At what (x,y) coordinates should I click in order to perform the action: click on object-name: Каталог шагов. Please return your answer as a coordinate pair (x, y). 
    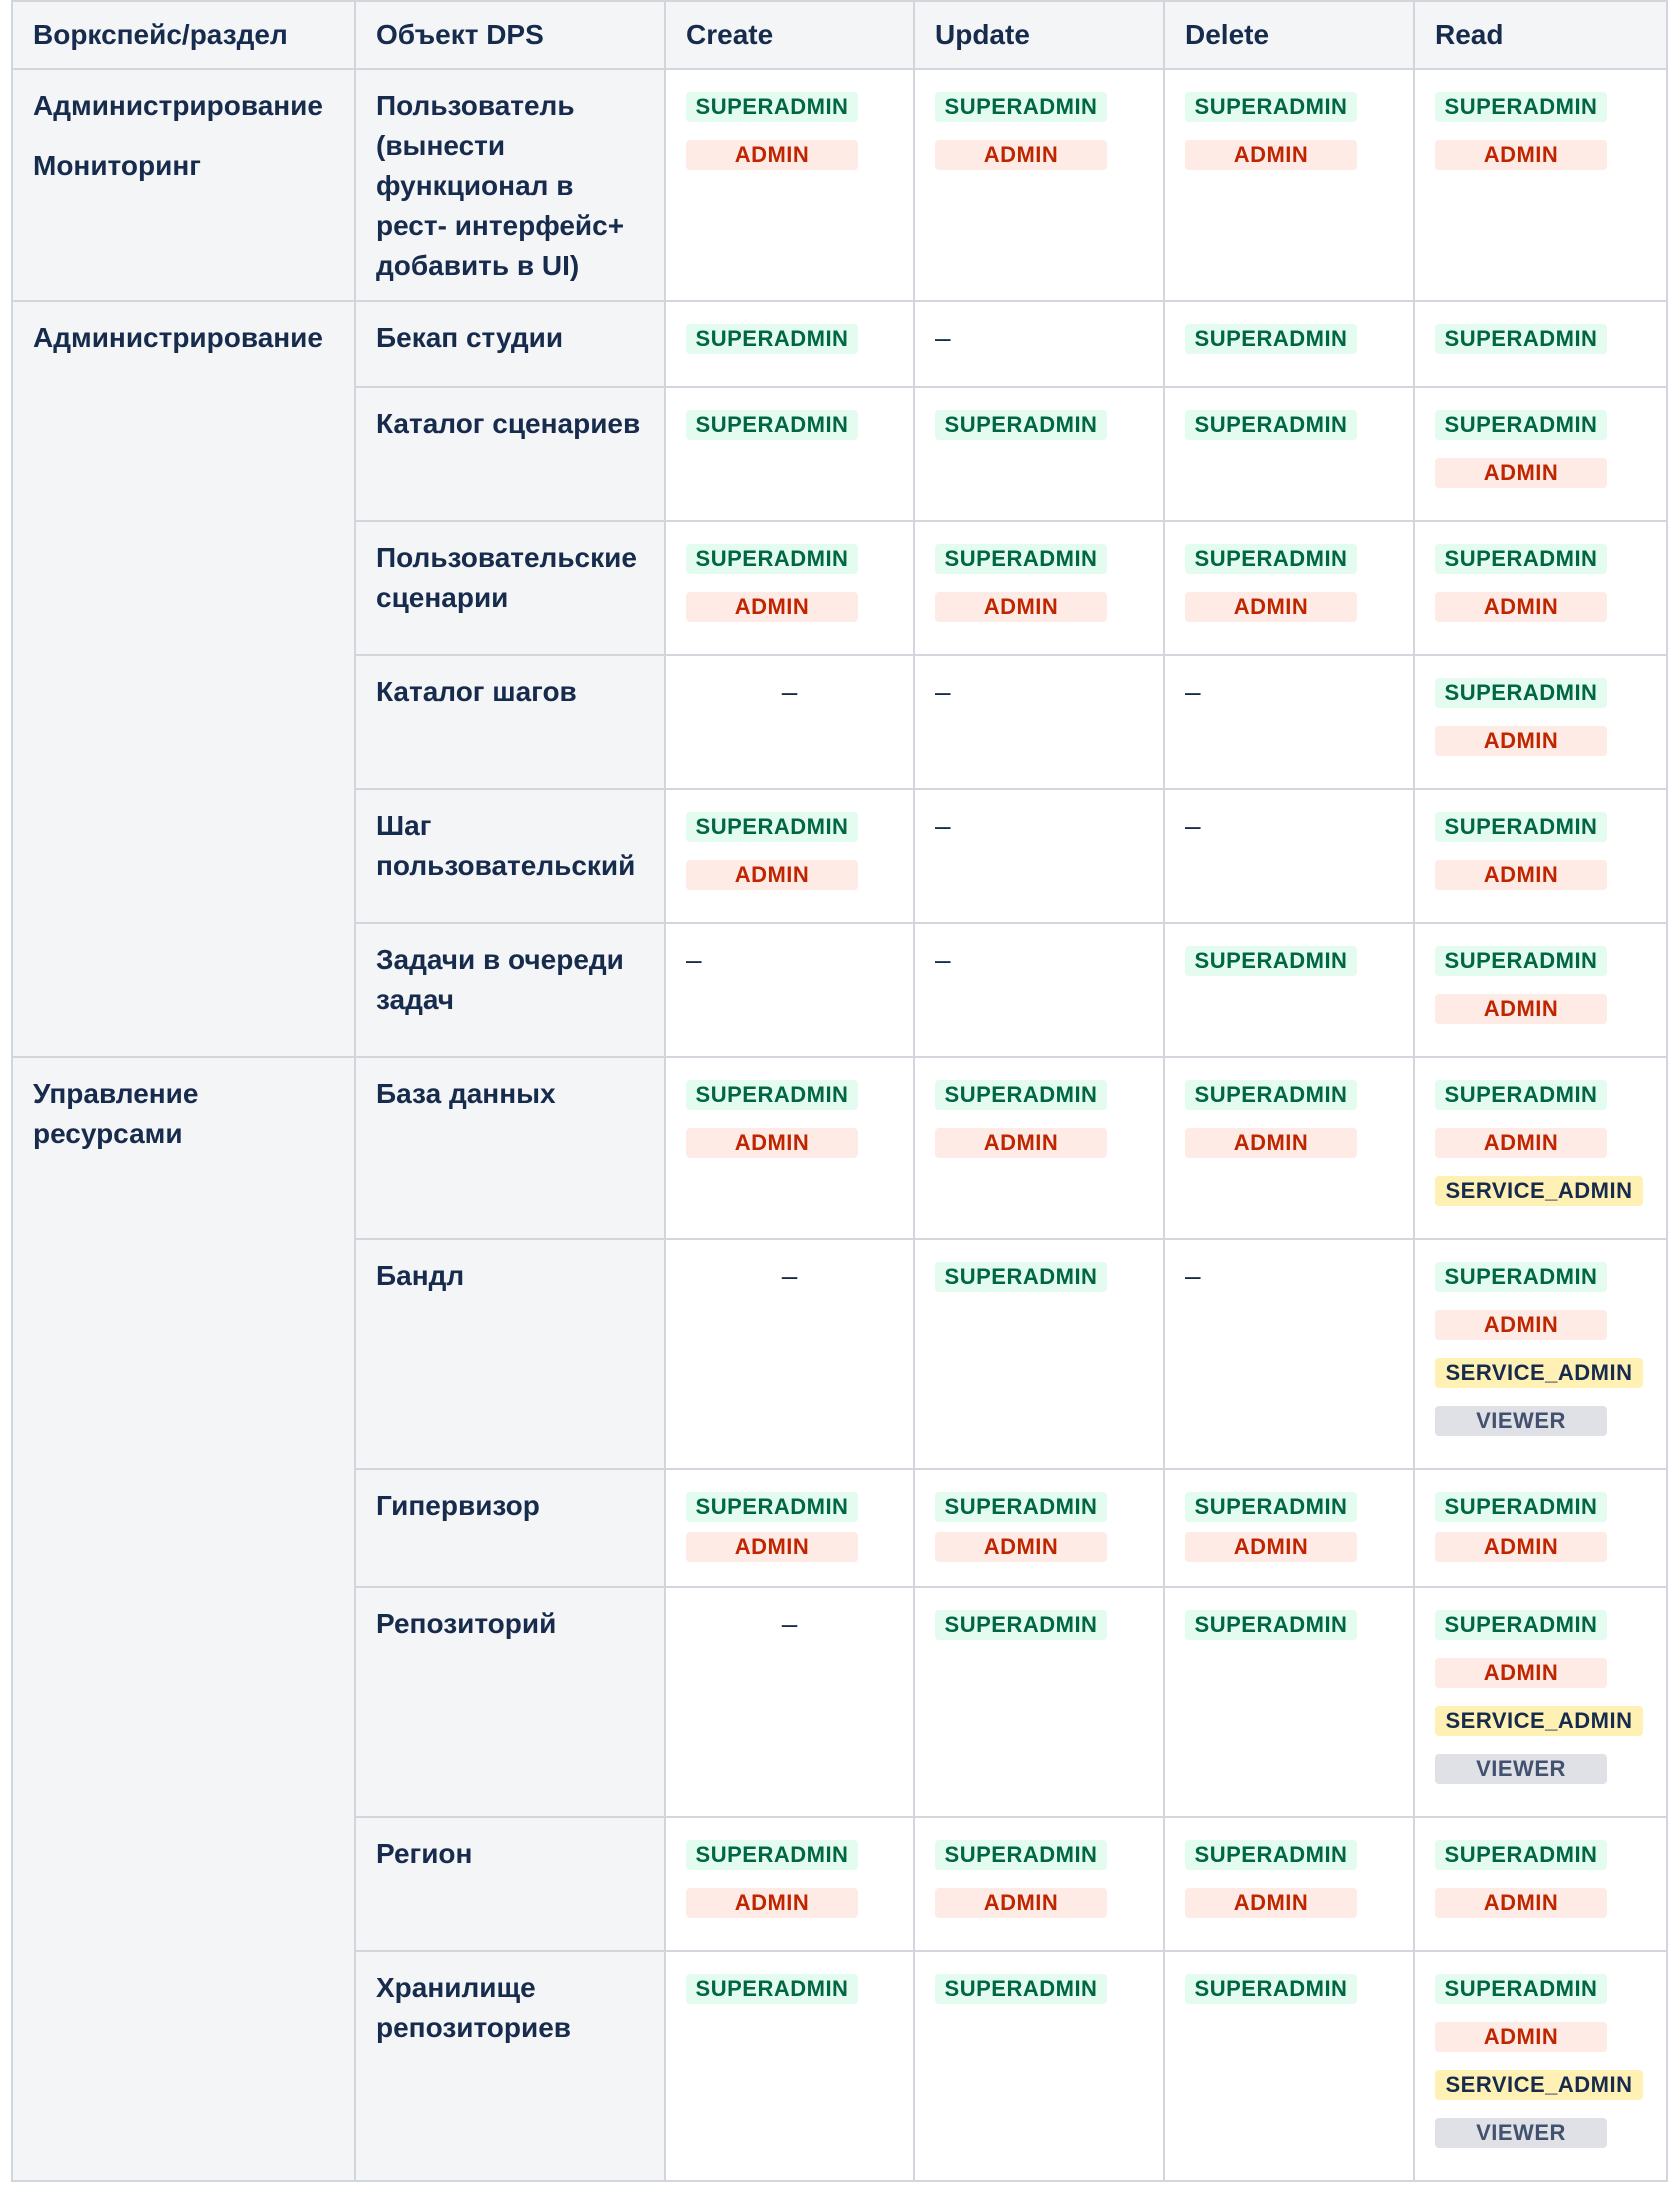
    Looking at the image, I should click on (510, 722).